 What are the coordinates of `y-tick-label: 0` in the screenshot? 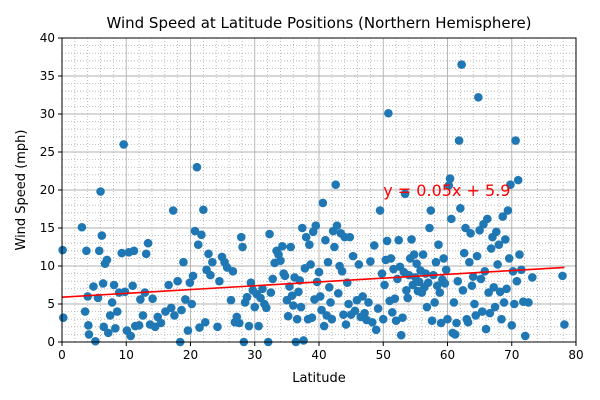 It's located at (51, 342).